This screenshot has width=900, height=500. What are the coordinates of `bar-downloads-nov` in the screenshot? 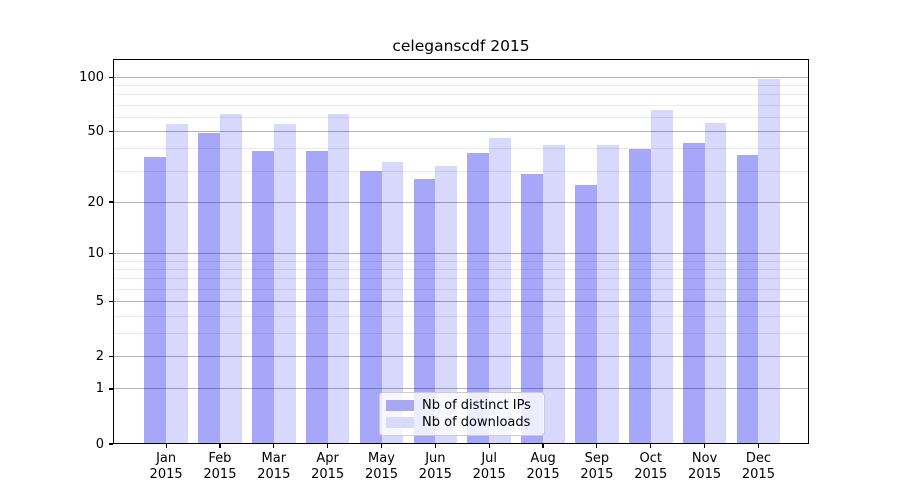 It's located at (715, 283).